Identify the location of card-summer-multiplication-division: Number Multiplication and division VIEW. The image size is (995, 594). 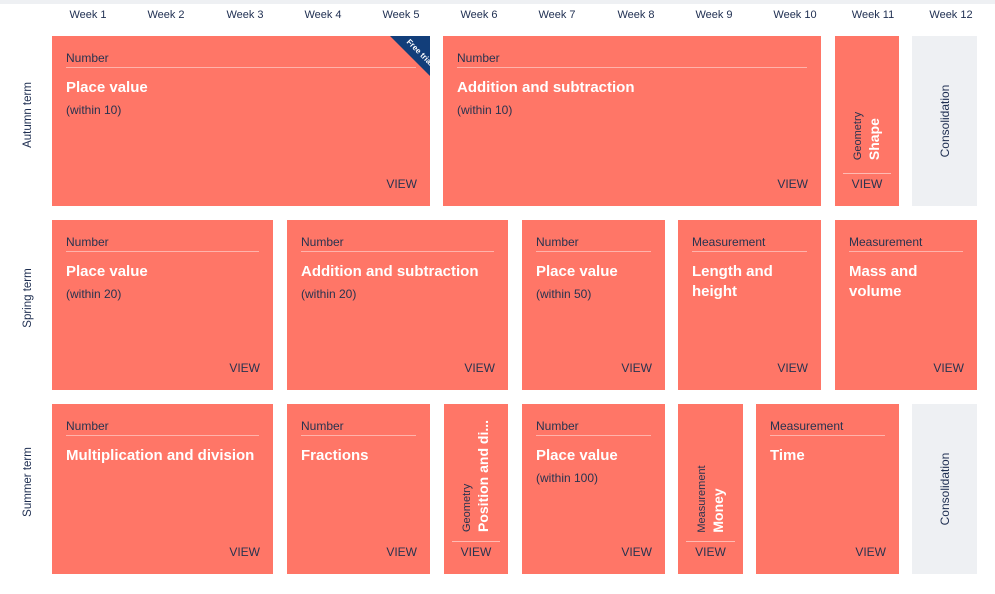
(162, 489).